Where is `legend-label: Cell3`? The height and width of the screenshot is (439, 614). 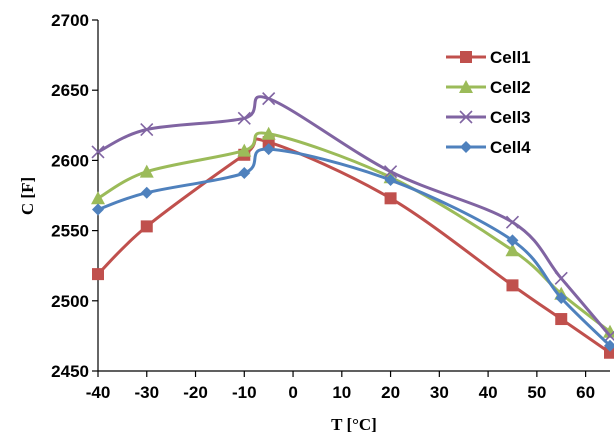 legend-label: Cell3 is located at coordinates (510, 117).